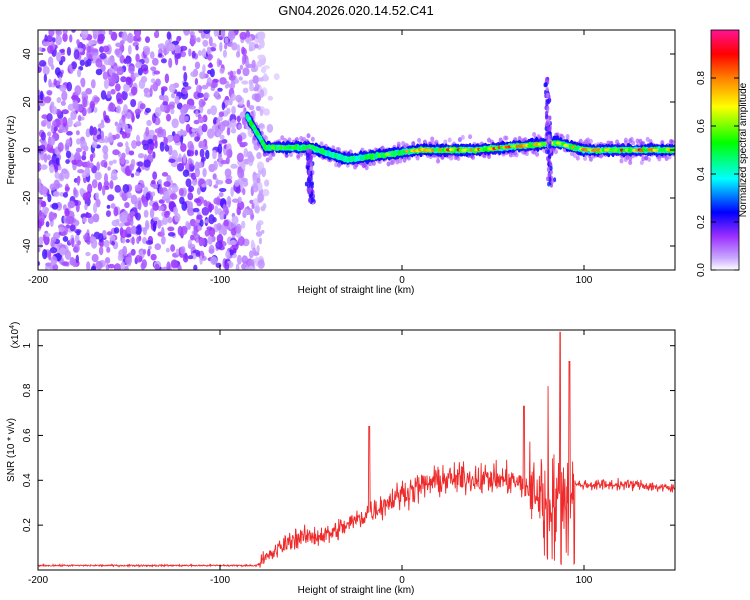 Image resolution: width=750 pixels, height=600 pixels. What do you see at coordinates (27, 150) in the screenshot?
I see `spectrogram-y-tick-label: 0` at bounding box center [27, 150].